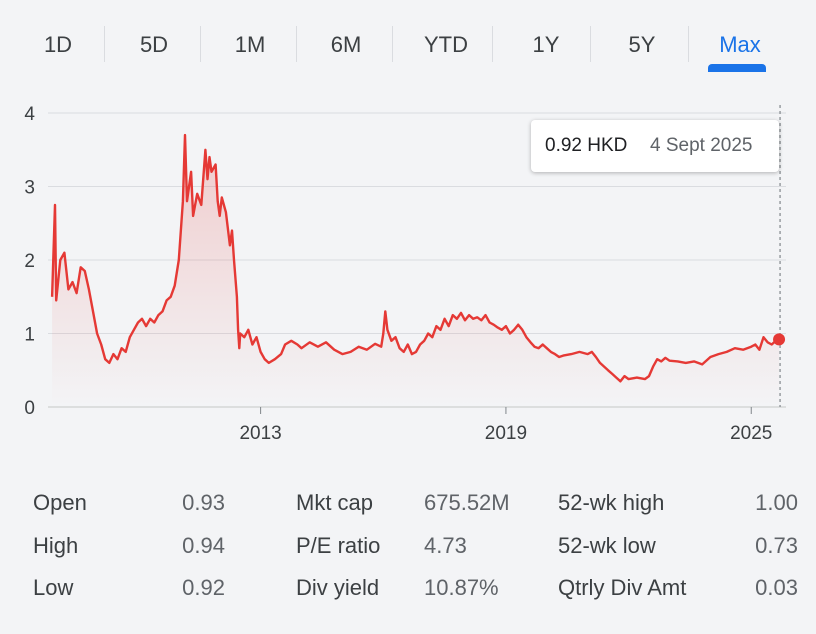  Describe the element at coordinates (740, 44) in the screenshot. I see `tab-max: Max` at that location.